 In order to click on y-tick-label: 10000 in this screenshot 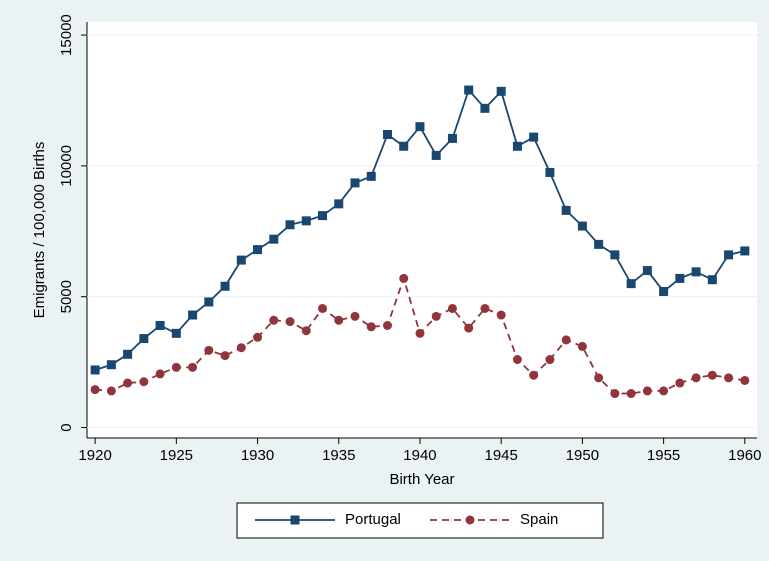, I will do `click(66, 166)`.